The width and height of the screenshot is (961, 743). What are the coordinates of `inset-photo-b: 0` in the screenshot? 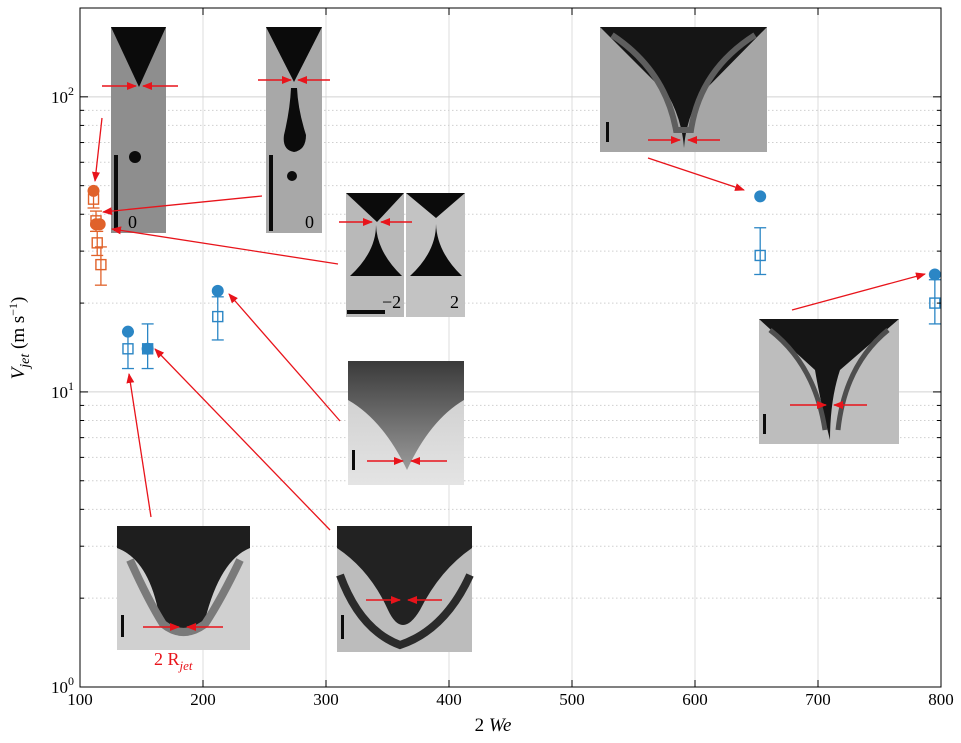 It's located at (294, 130).